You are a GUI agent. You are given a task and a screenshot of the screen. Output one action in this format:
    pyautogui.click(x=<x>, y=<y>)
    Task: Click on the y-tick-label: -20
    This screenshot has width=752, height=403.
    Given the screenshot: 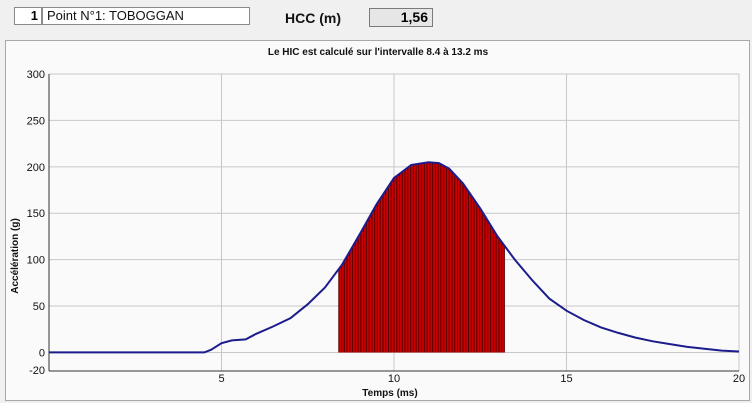 What is the action you would take?
    pyautogui.click(x=37, y=371)
    